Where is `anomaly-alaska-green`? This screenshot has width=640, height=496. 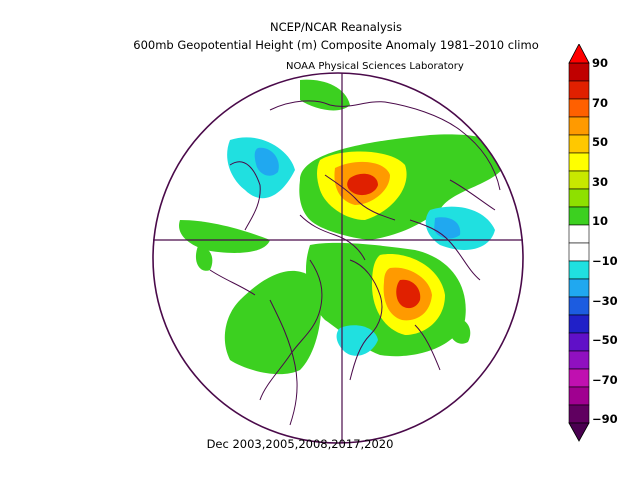 anomaly-alaska-green is located at coordinates (325, 95).